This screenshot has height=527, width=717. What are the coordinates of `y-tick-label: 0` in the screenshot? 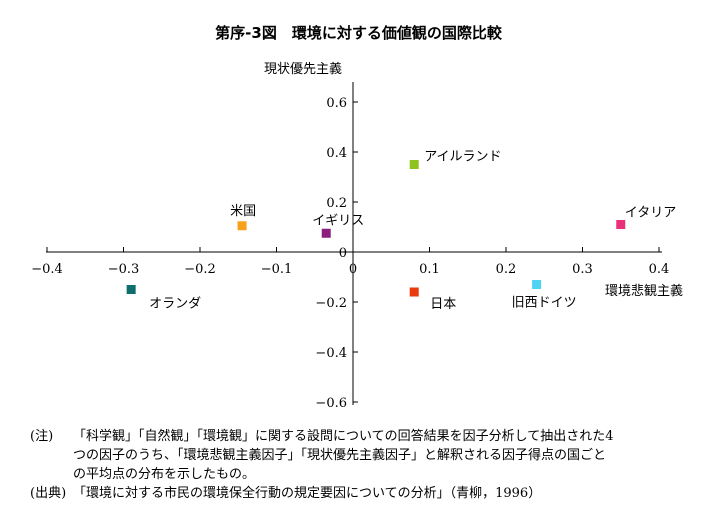 It's located at (343, 253).